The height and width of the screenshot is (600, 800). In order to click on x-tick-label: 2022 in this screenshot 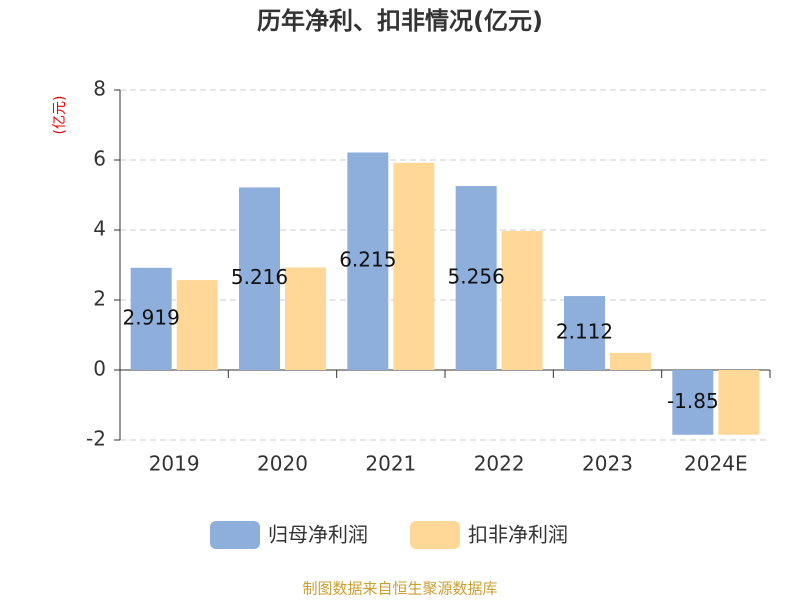, I will do `click(499, 464)`.